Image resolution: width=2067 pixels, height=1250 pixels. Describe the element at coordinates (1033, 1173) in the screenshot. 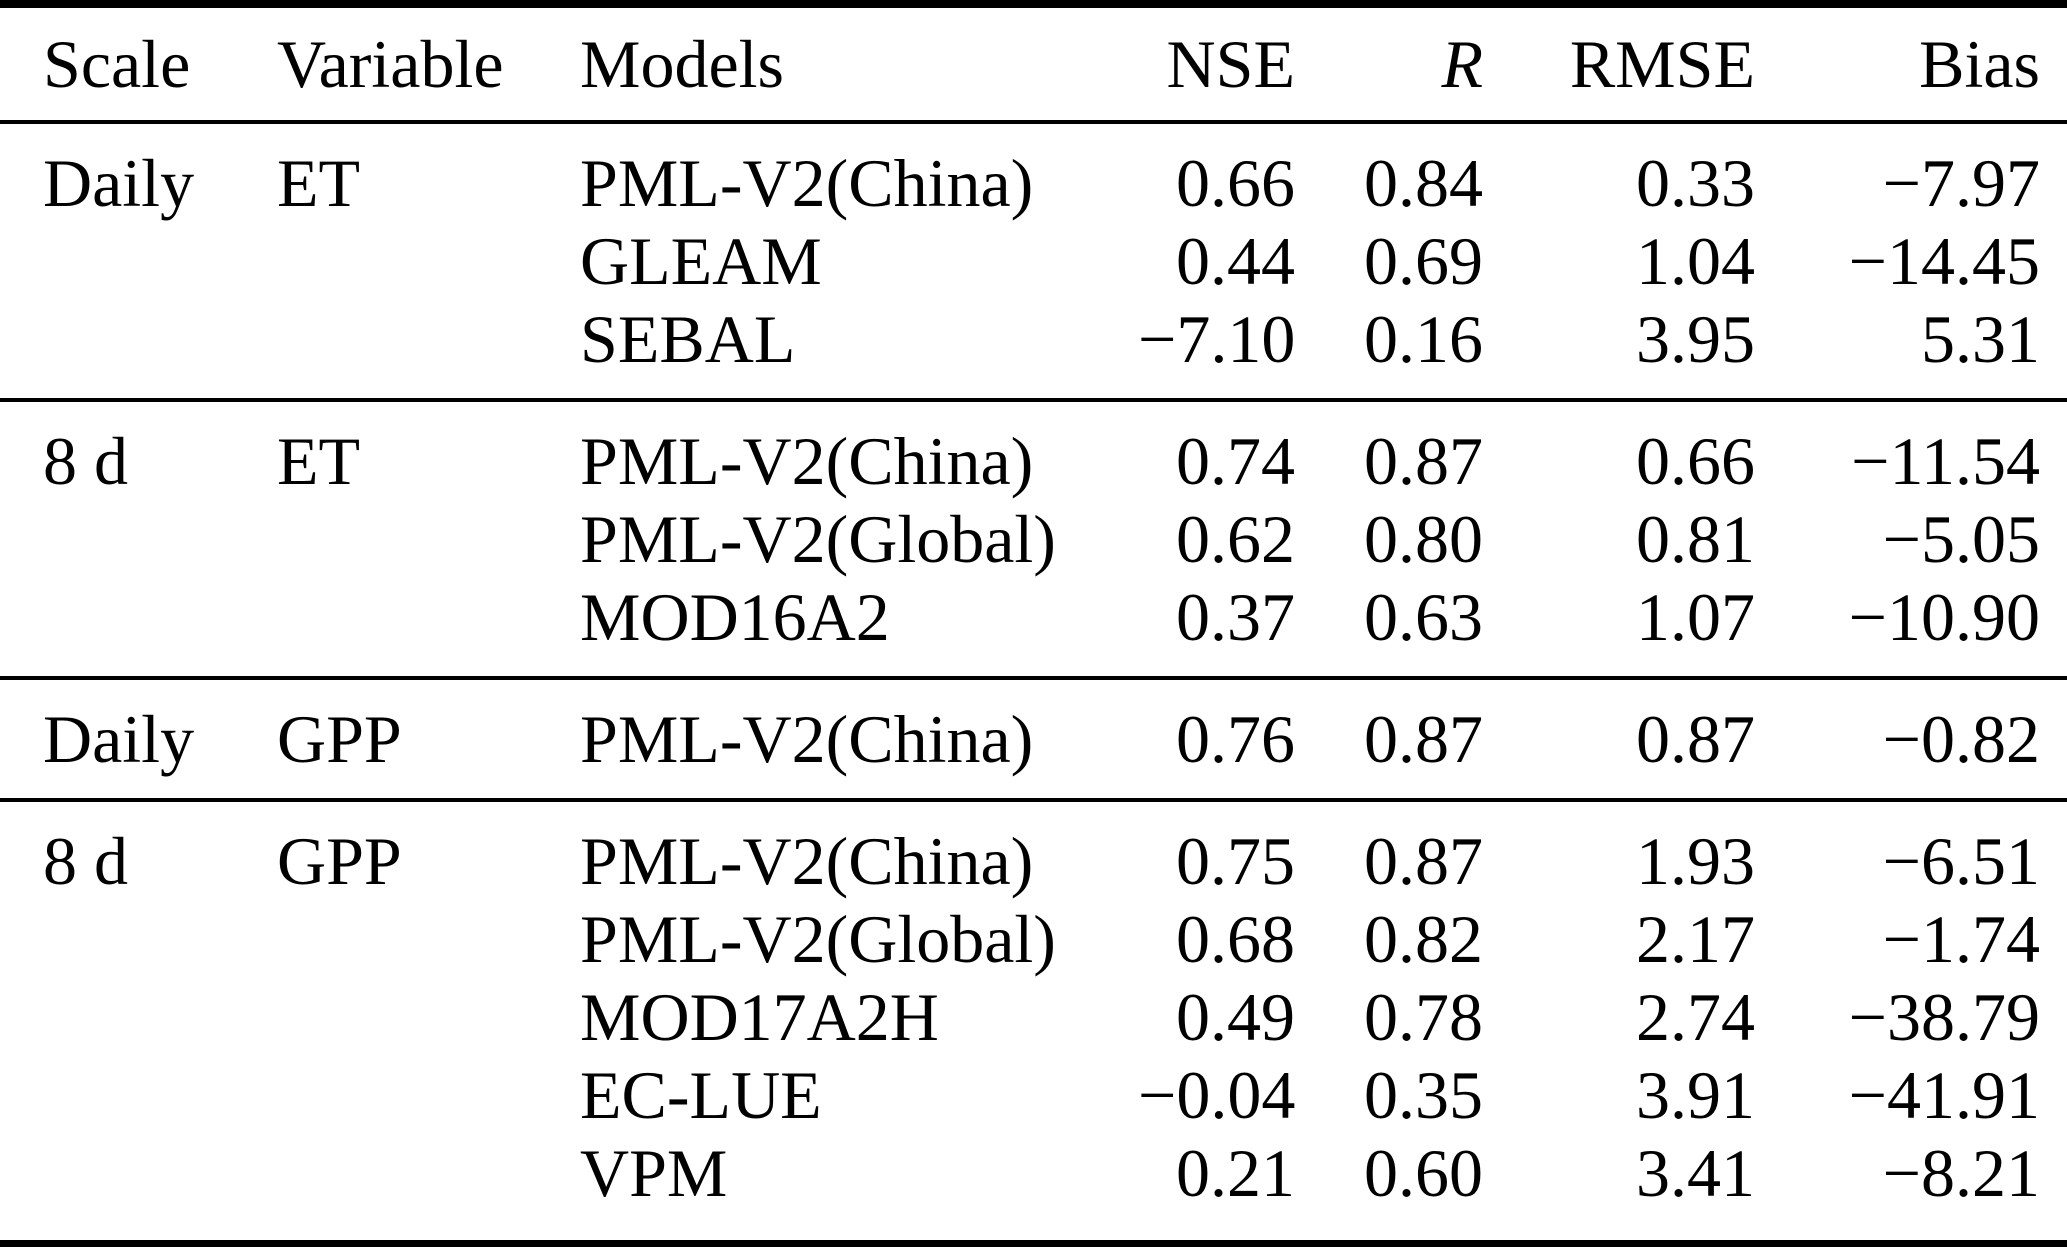

I see `table-row: VPM 0.21 0.60 3.41 −8.21` at that location.